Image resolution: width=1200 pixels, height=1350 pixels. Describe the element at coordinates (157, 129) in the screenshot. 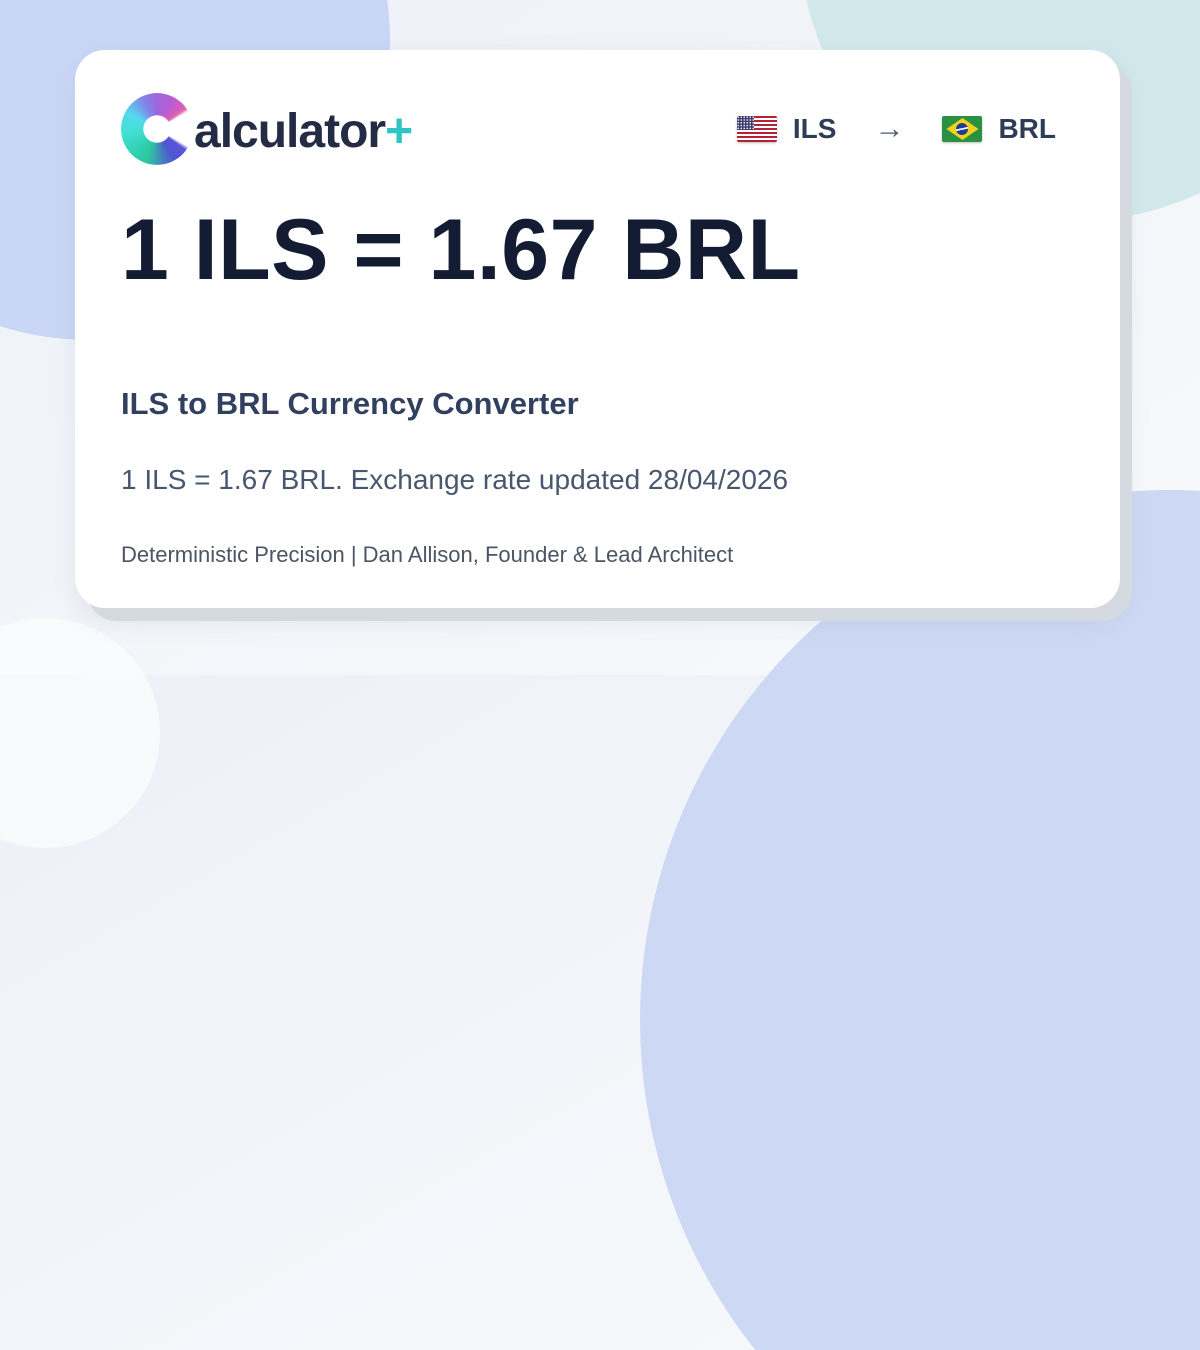

I see `calculator-c-logo-icon` at that location.